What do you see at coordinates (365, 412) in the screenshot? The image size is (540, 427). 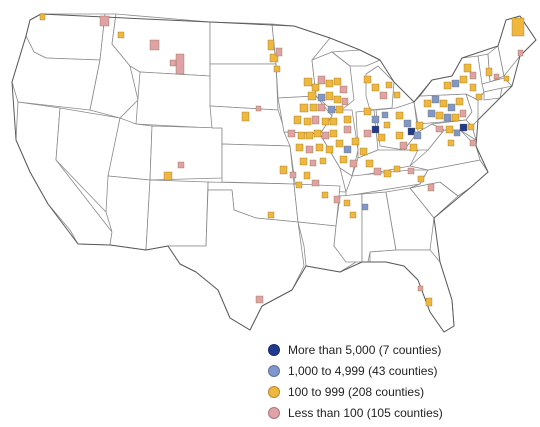 I see `legend-label: Less than 100 (105 counties)` at bounding box center [365, 412].